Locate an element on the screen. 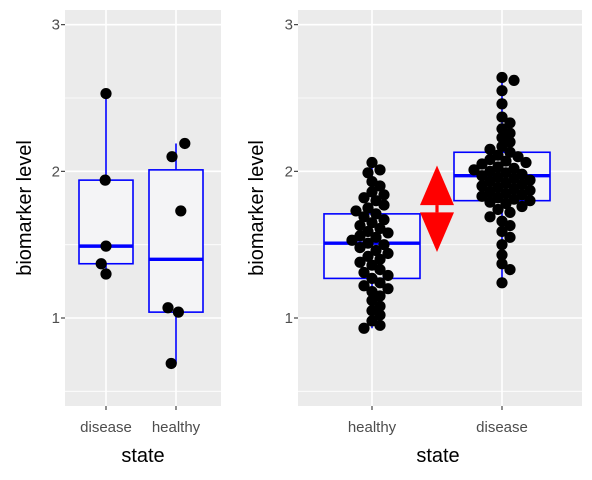  right-panel-x-tick-labels: healthy disease is located at coordinates (438, 427).